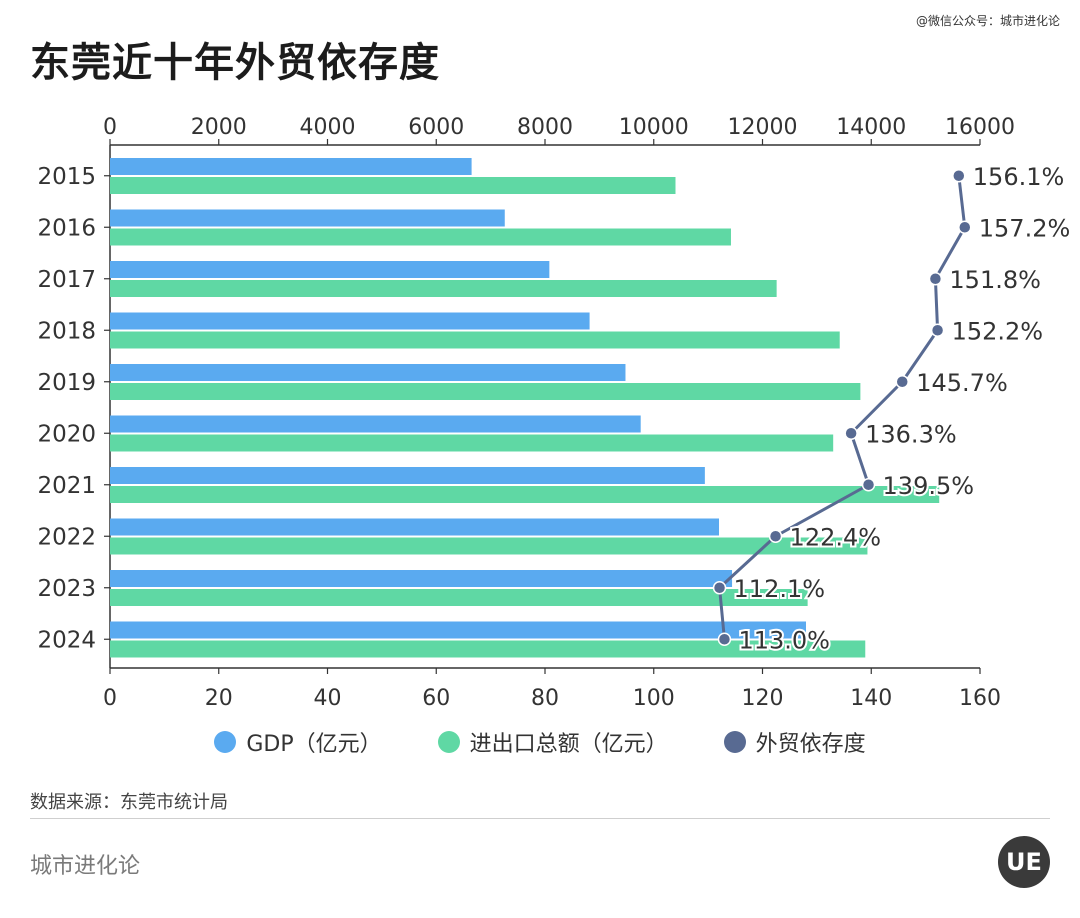  What do you see at coordinates (448, 742) in the screenshot?
I see `legend-swatch-trade-icon` at bounding box center [448, 742].